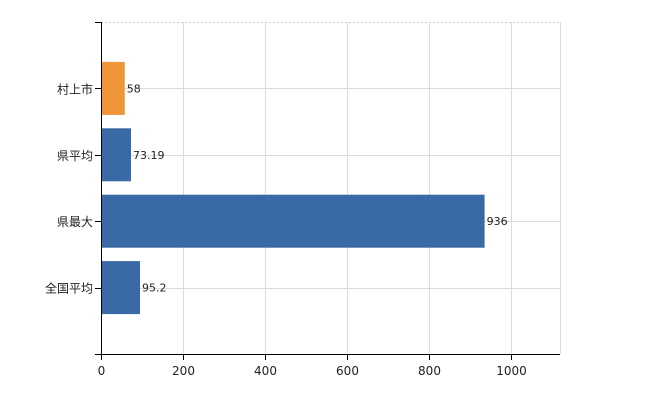 The image size is (650, 400). What do you see at coordinates (154, 288) in the screenshot?
I see `data-label: 95.2` at bounding box center [154, 288].